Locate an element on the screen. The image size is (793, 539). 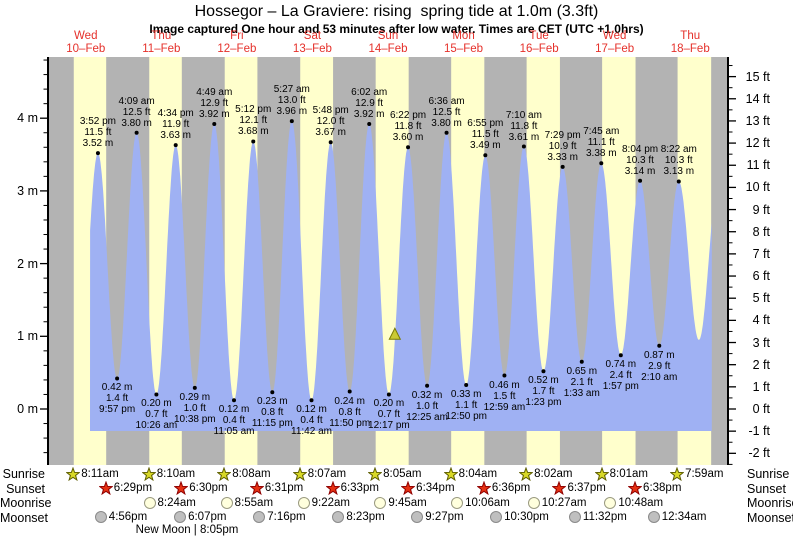
sunset-entry: 6:36pm is located at coordinates (503, 488).